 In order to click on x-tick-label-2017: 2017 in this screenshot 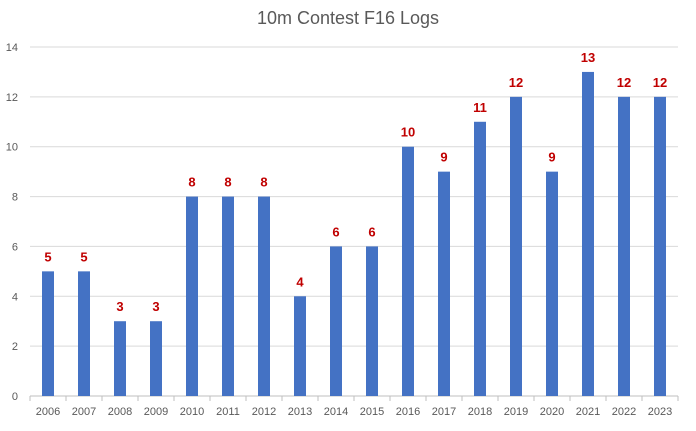, I will do `click(444, 412)`.